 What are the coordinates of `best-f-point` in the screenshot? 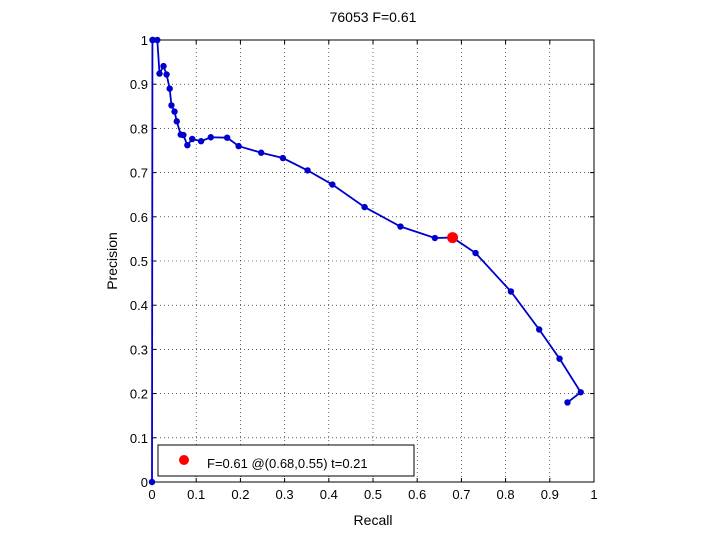 It's located at (453, 238).